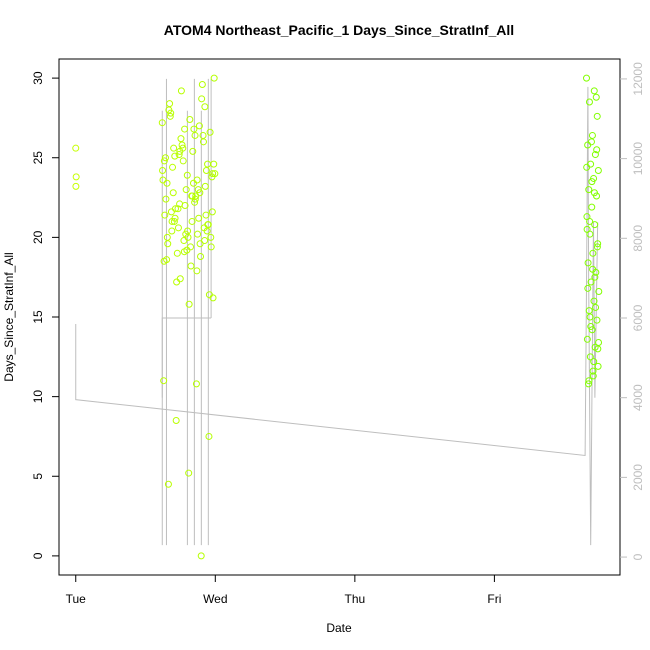 This screenshot has width=650, height=650. What do you see at coordinates (186, 357) in the screenshot?
I see `line-block` at bounding box center [186, 357].